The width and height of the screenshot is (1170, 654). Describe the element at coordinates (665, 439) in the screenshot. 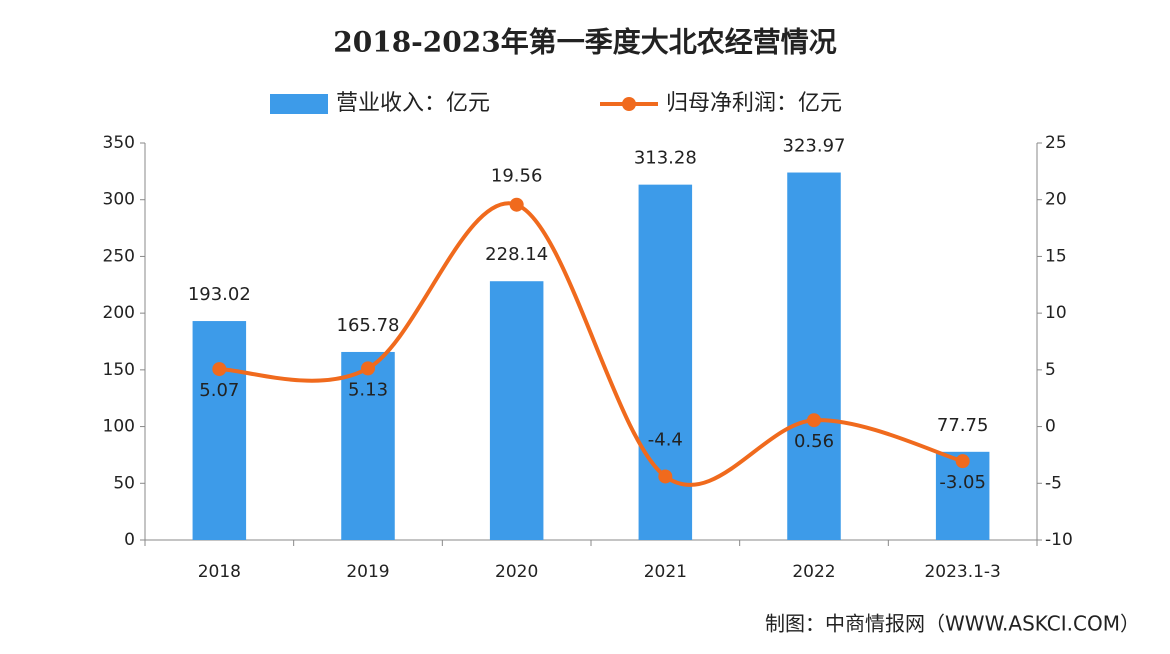

I see `line-value-label: -4.4` at that location.